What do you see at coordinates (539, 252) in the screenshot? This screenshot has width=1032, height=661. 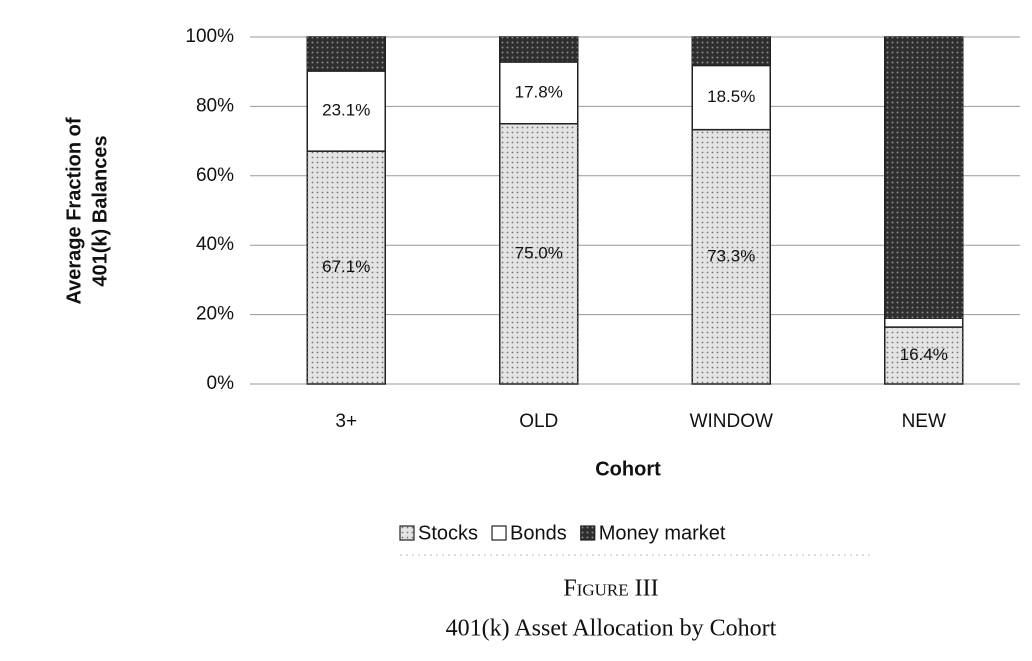 I see `value-label: 75.0%` at bounding box center [539, 252].